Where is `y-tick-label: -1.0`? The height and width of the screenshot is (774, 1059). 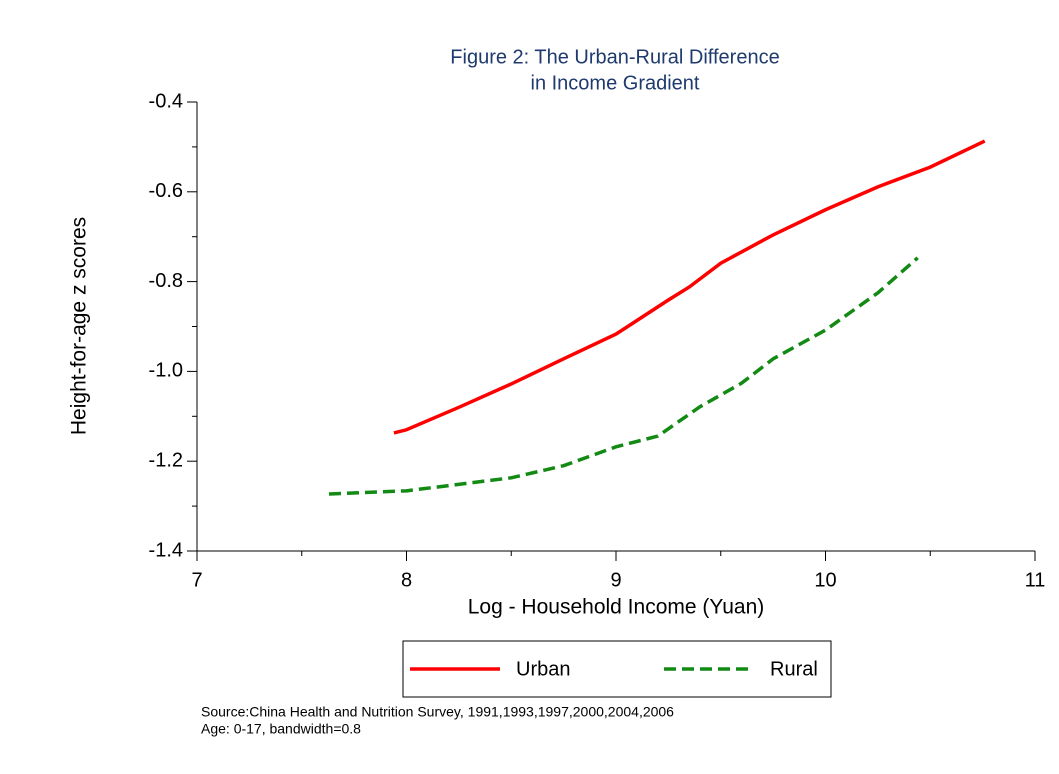
y-tick-label: -1.0 is located at coordinates (166, 371).